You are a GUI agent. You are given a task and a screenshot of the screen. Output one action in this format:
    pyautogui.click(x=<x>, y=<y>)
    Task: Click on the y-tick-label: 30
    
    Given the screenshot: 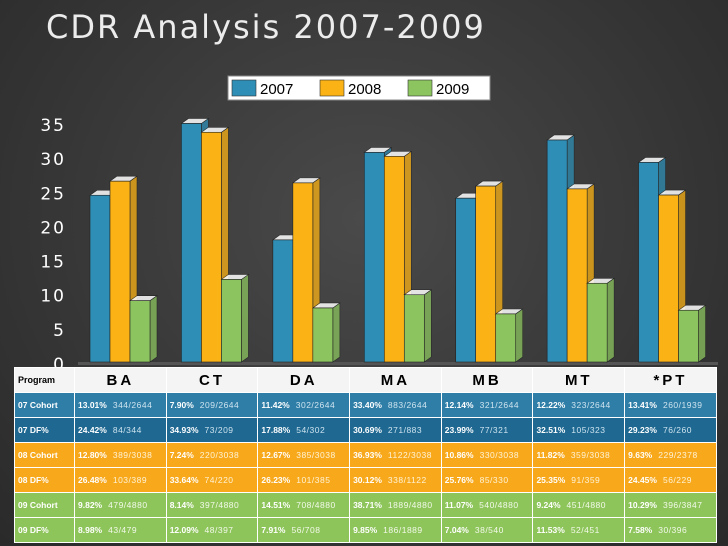 What is the action you would take?
    pyautogui.click(x=53, y=160)
    